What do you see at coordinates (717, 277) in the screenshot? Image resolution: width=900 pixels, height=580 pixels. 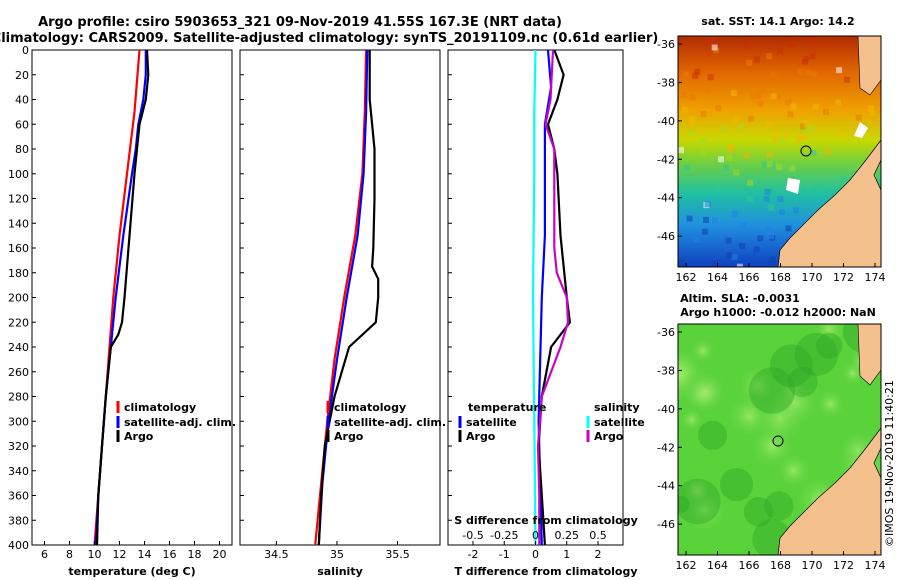 I see `map-x-tick-label: 164` at bounding box center [717, 277].